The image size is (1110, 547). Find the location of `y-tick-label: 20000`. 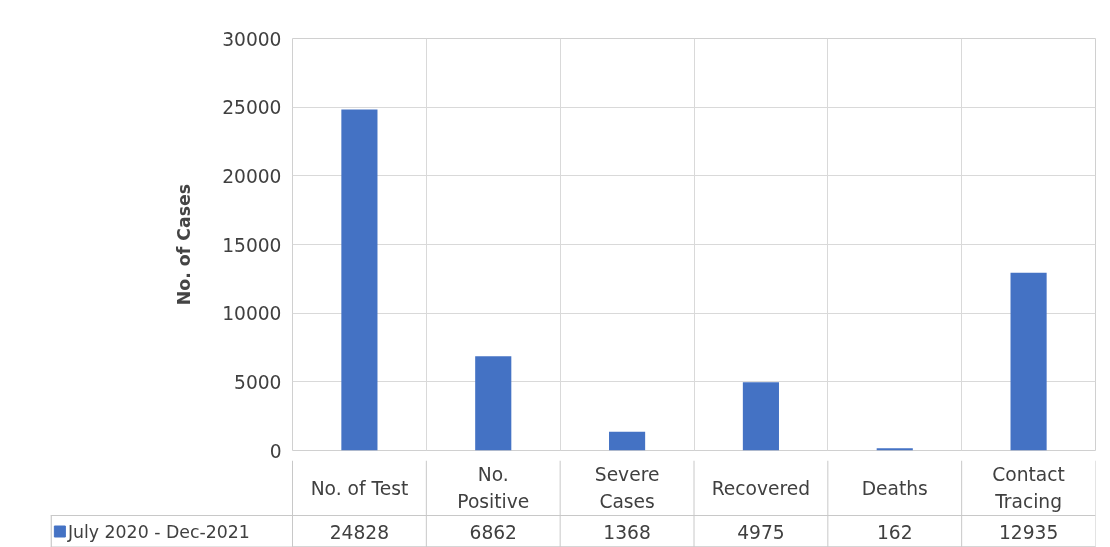

y-tick-label: 20000 is located at coordinates (252, 176).